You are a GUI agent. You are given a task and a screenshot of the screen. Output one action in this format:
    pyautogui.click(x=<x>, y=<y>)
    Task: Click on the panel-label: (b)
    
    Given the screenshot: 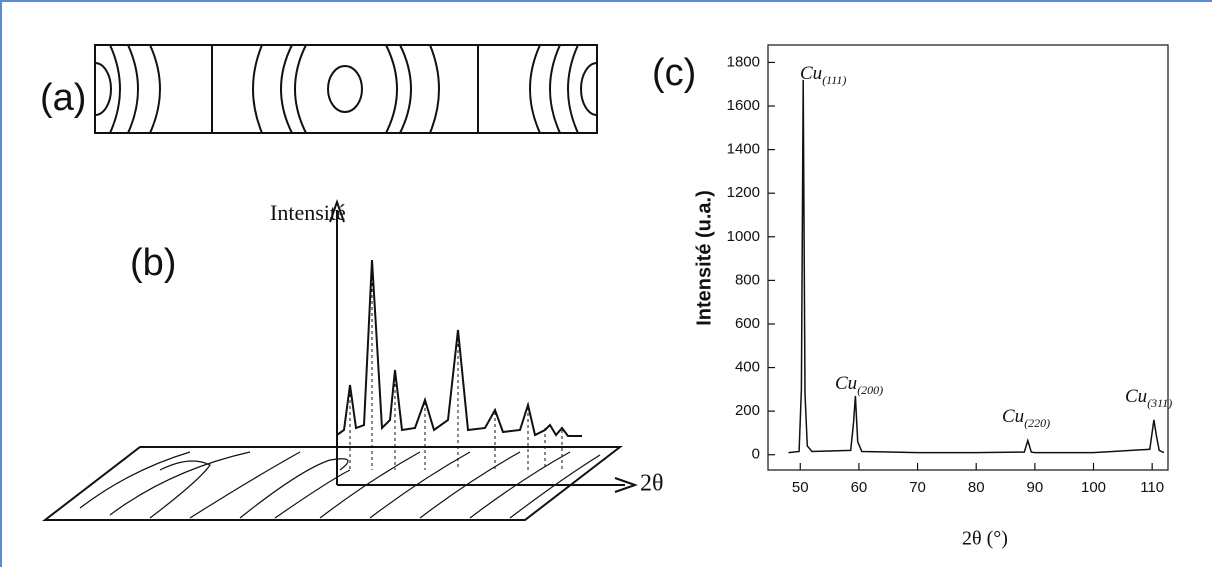 What is the action you would take?
    pyautogui.click(x=153, y=263)
    